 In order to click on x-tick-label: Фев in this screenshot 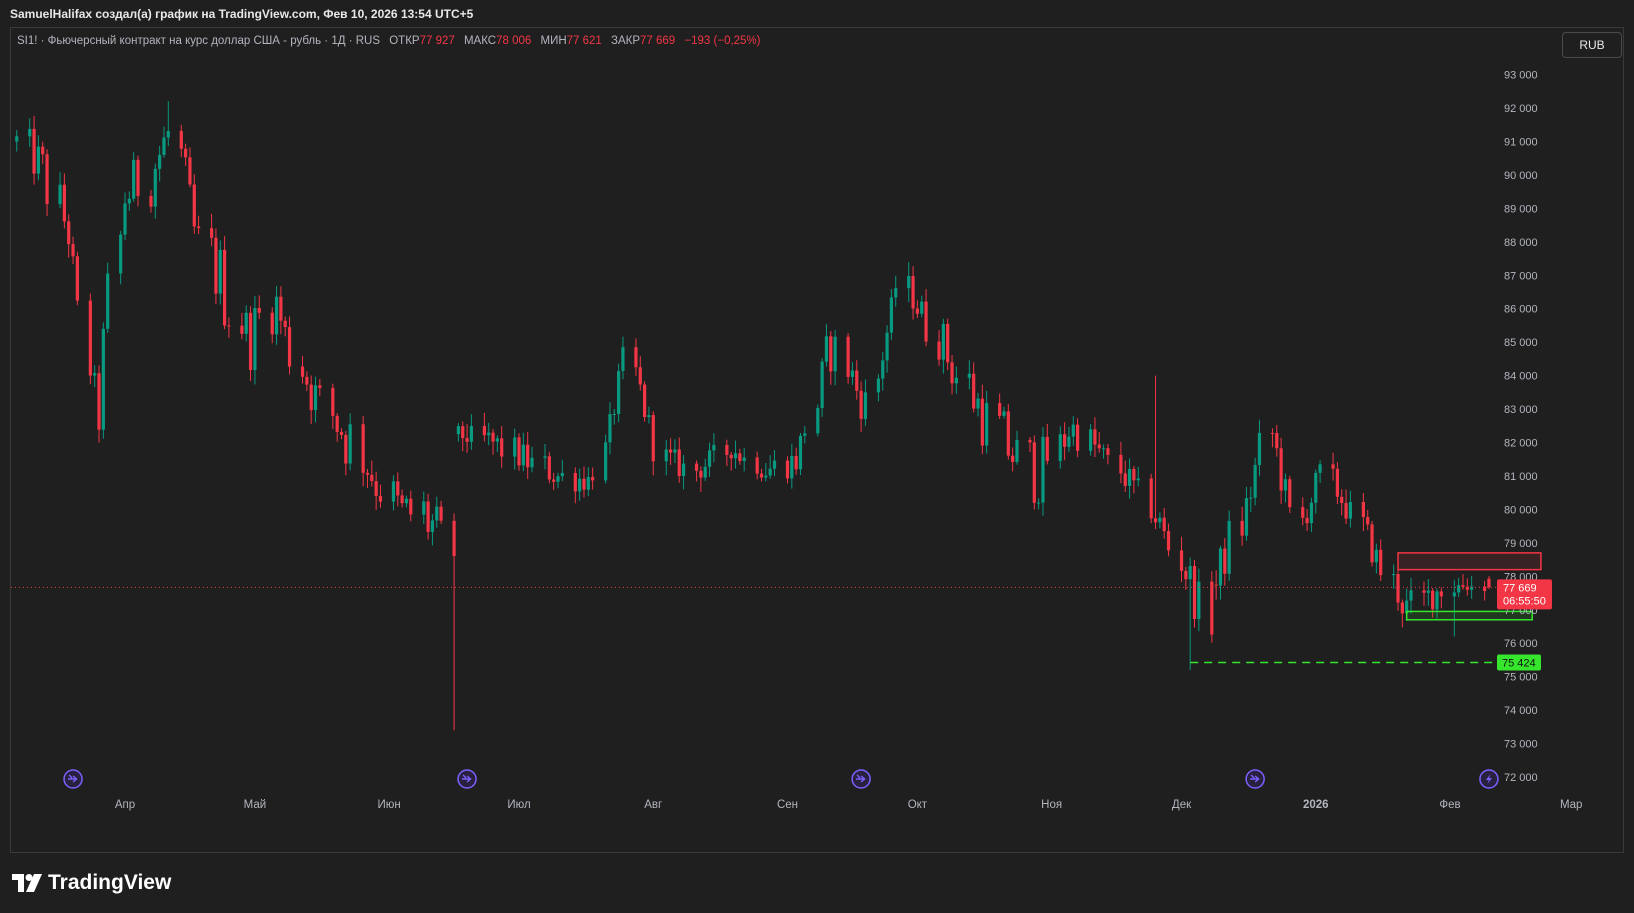, I will do `click(1449, 805)`.